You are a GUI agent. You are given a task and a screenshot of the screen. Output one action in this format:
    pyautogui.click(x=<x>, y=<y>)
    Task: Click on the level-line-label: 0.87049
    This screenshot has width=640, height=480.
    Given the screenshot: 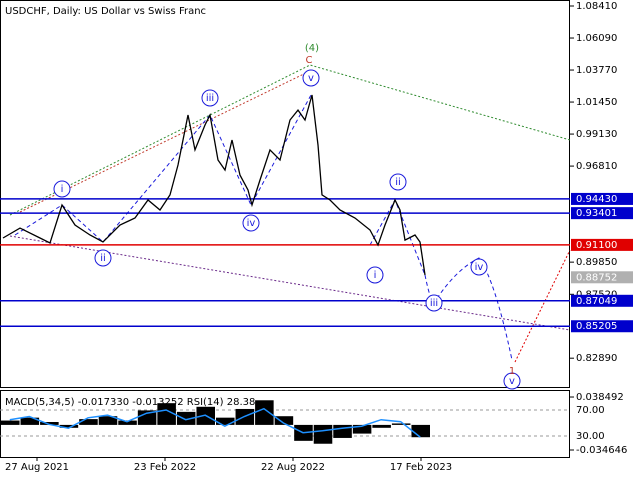 What is the action you would take?
    pyautogui.click(x=596, y=301)
    